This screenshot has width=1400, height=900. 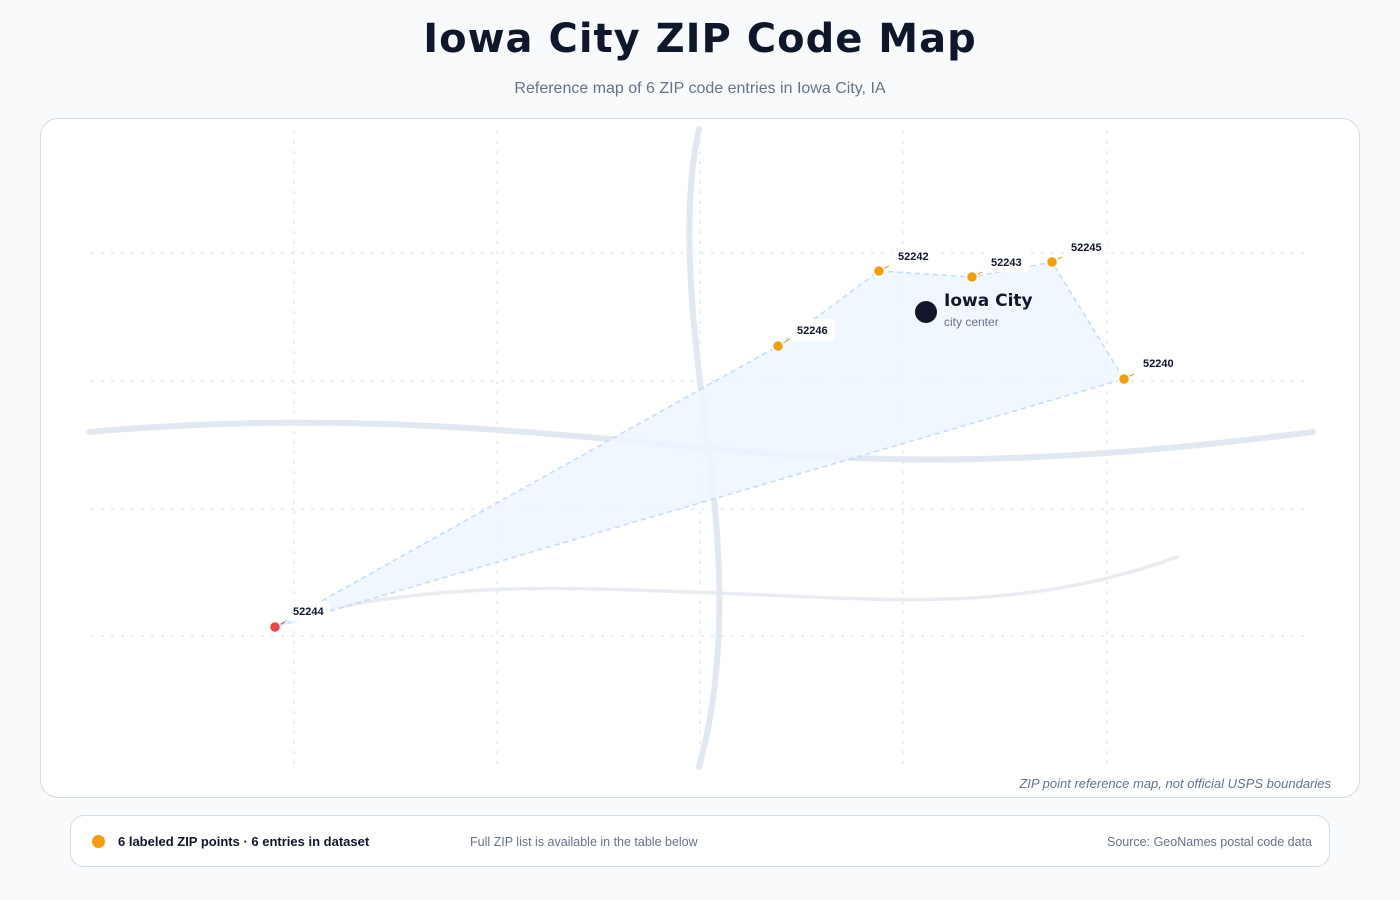 I want to click on zip-label: 52246, so click(x=812, y=331).